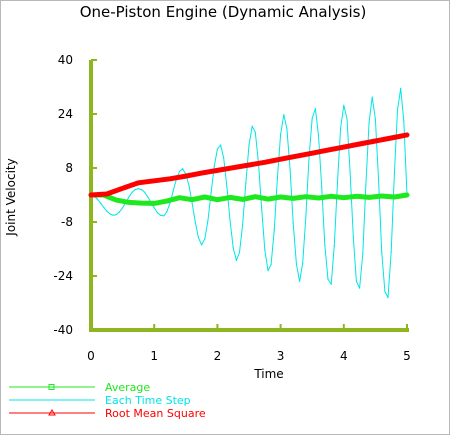  I want to click on legend-label: Average, so click(127, 387).